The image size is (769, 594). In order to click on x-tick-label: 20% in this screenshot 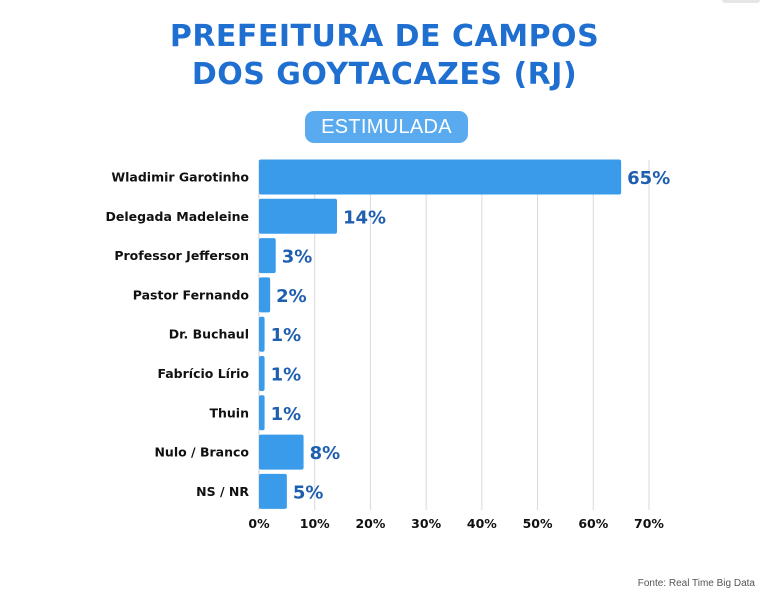, I will do `click(370, 523)`.